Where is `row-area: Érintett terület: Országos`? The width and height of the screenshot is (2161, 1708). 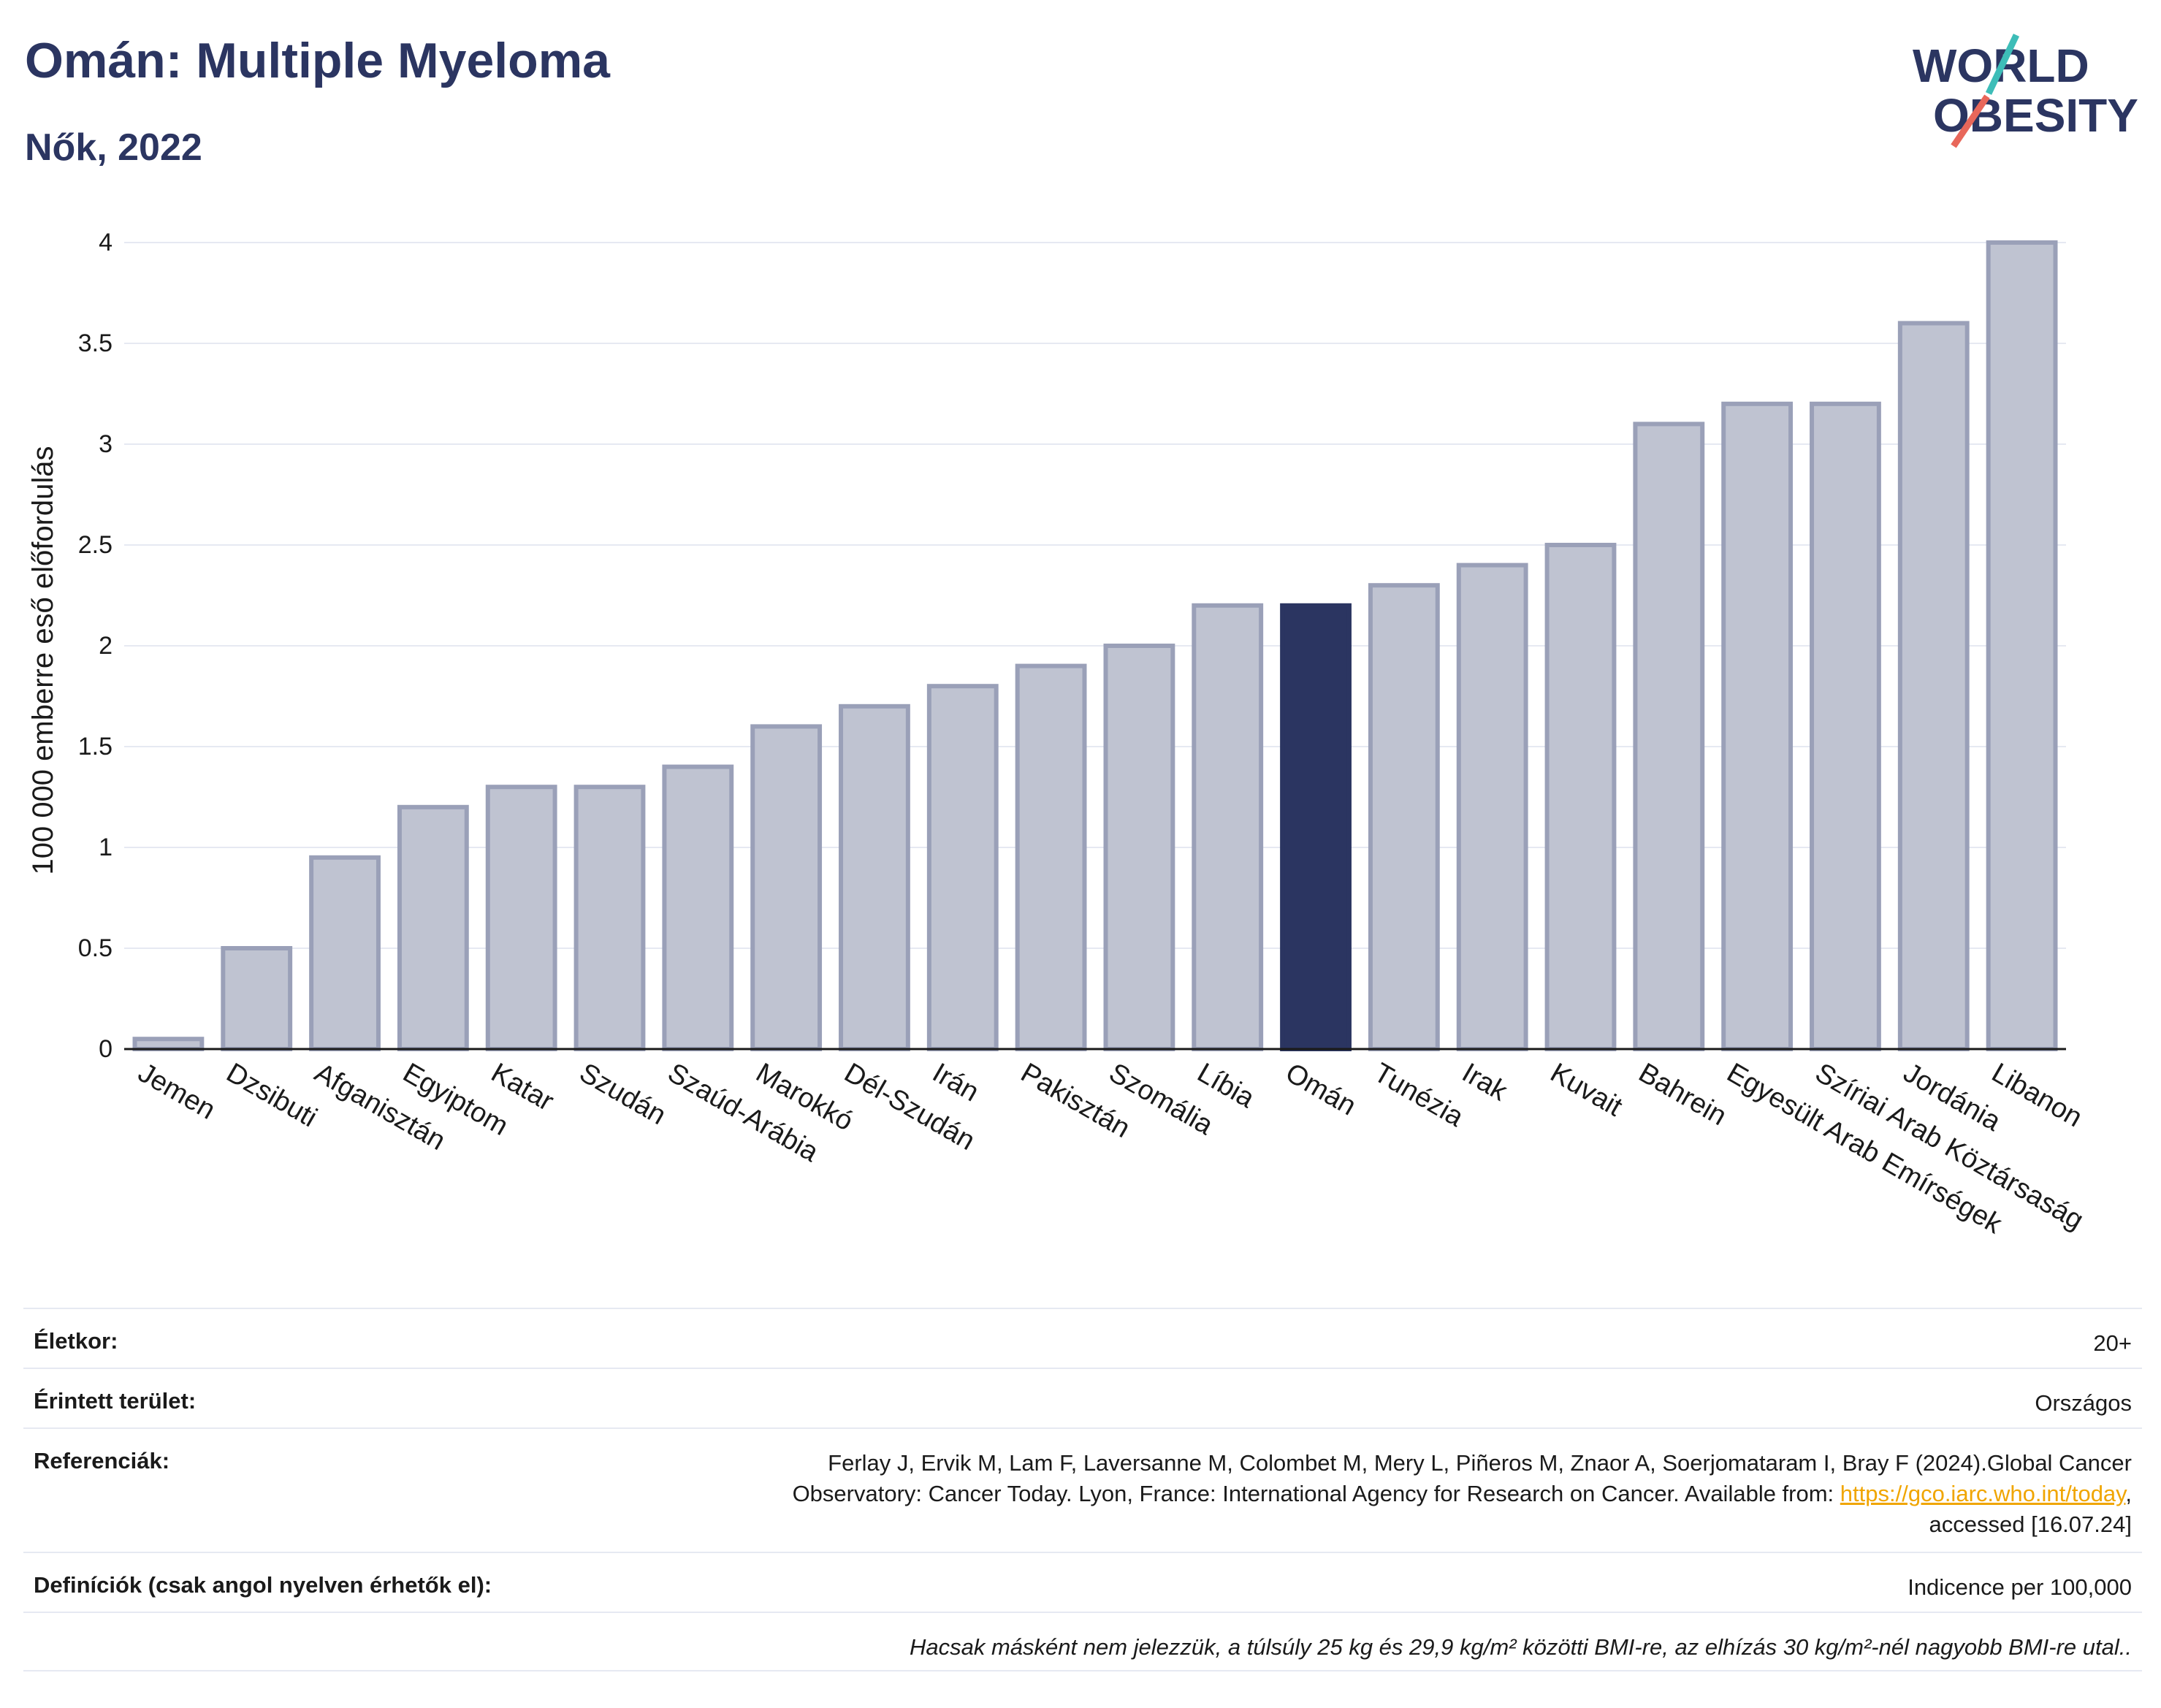
row-area: Érintett terület: Országos is located at coordinates (1082, 1397).